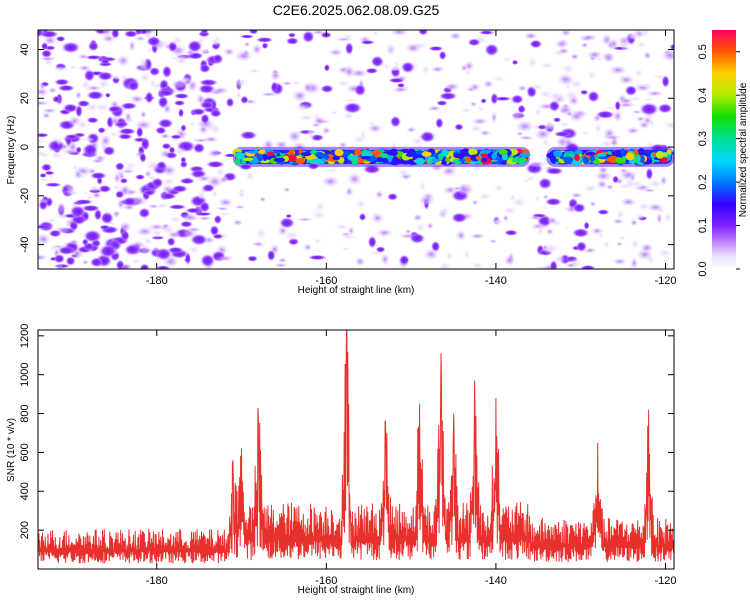 The width and height of the screenshot is (750, 600). I want to click on x-tick-label: -140, so click(496, 281).